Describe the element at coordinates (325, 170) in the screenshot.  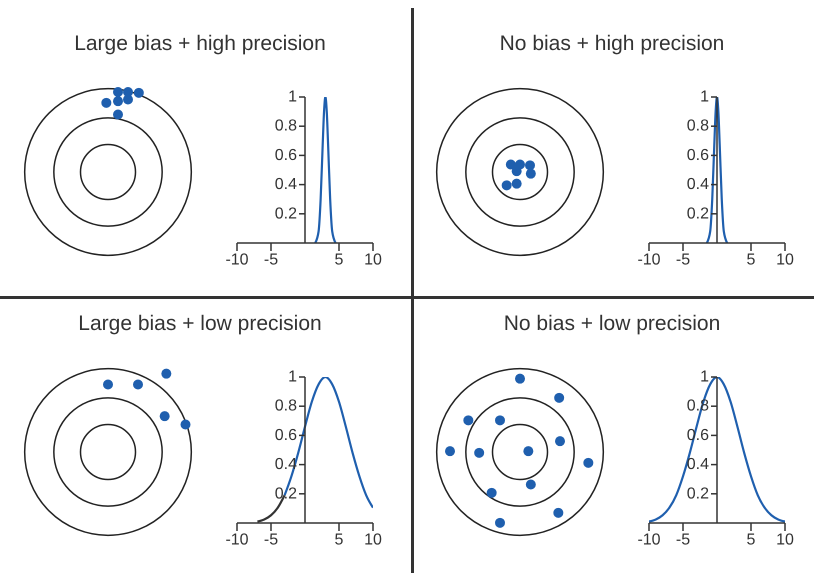
I see `line-series` at that location.